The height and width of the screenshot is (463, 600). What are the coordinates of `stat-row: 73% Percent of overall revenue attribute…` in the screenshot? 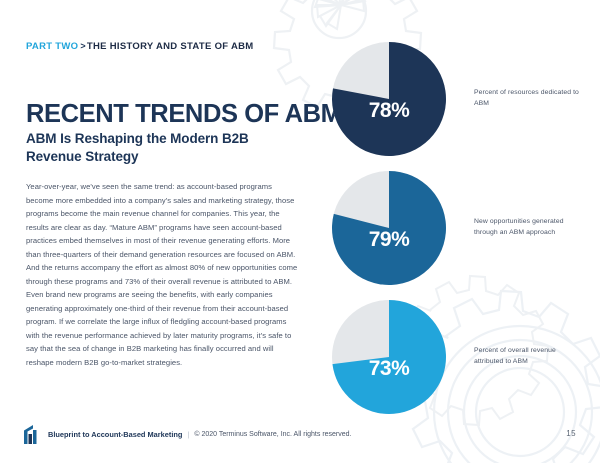 It's located at (460, 357).